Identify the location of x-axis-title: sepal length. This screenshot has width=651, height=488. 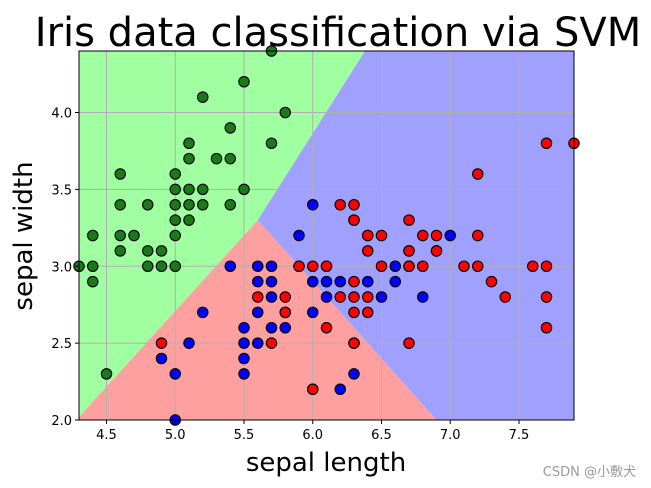
(326, 463).